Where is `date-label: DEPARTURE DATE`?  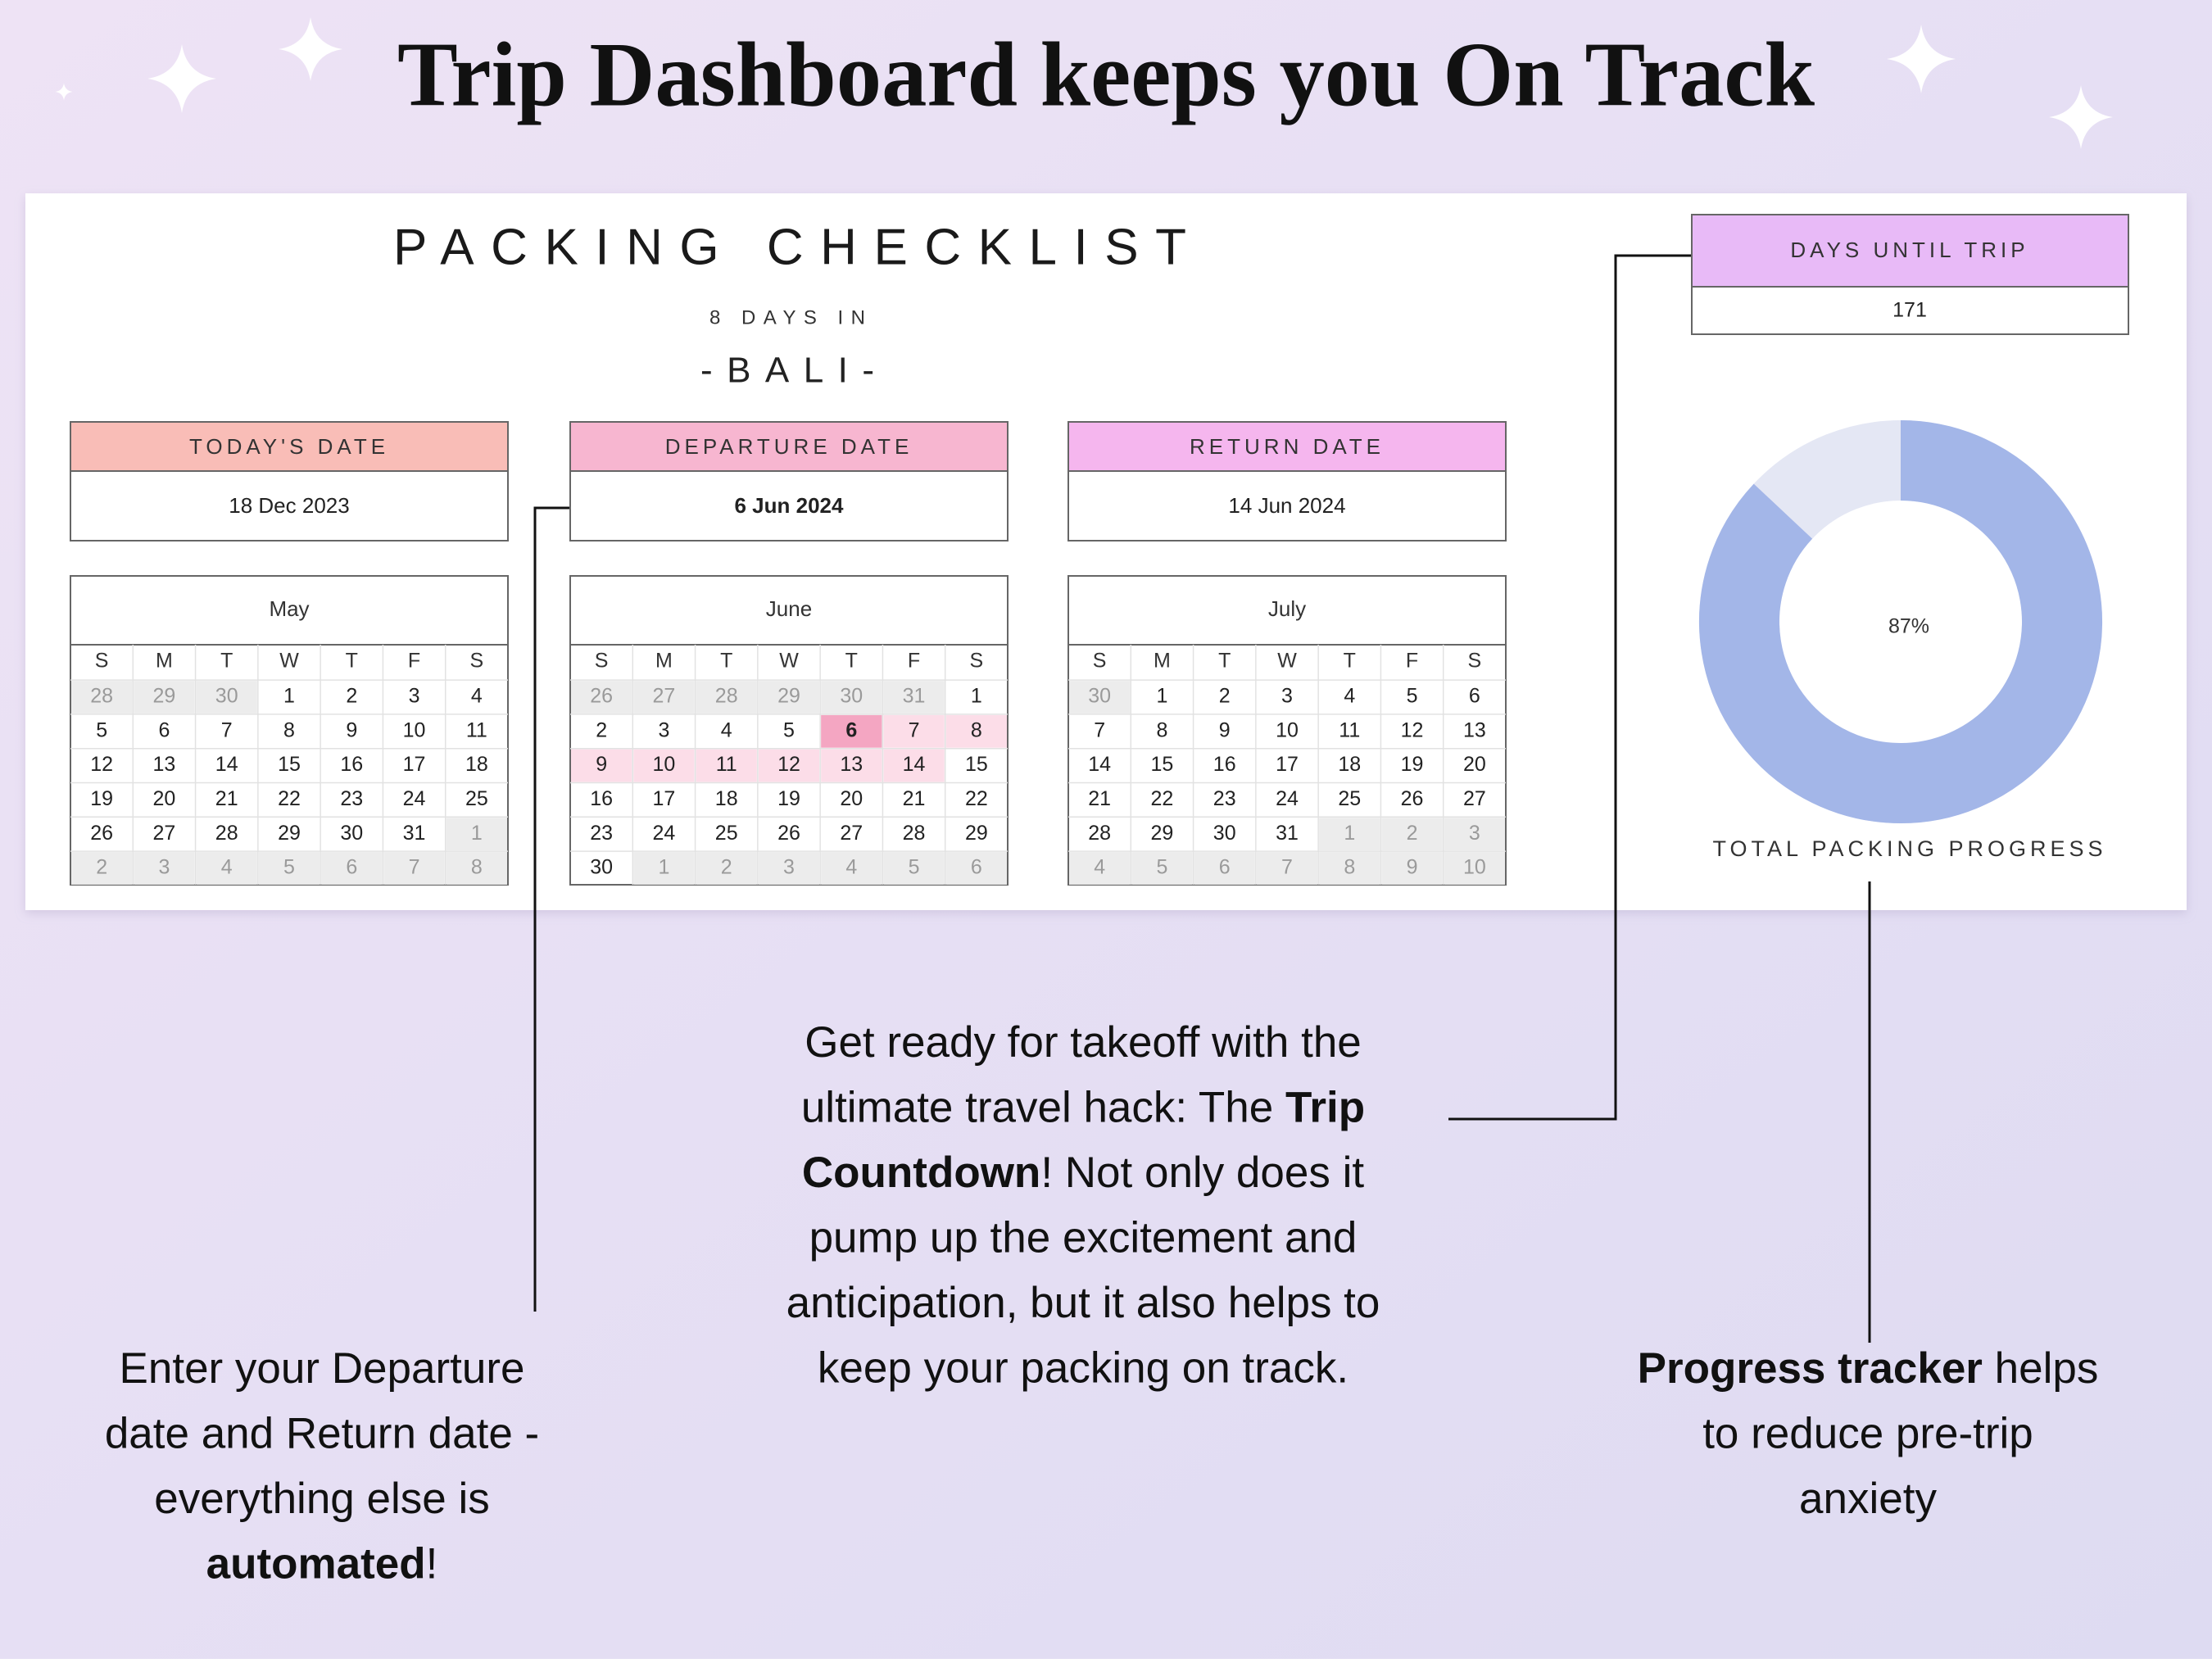 date-label: DEPARTURE DATE is located at coordinates (789, 447).